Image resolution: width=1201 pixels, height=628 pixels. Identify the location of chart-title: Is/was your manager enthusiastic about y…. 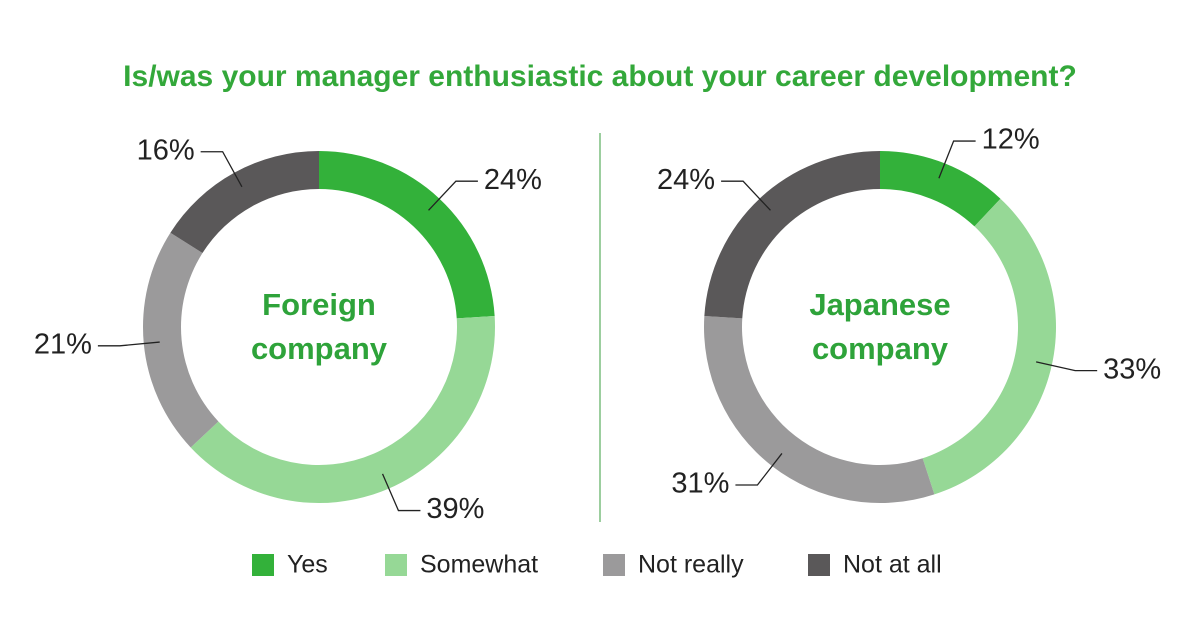
(600, 76).